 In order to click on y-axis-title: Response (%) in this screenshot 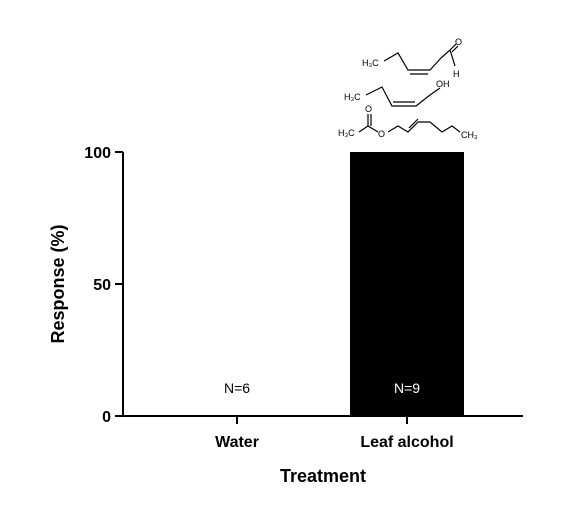, I will do `click(58, 283)`.